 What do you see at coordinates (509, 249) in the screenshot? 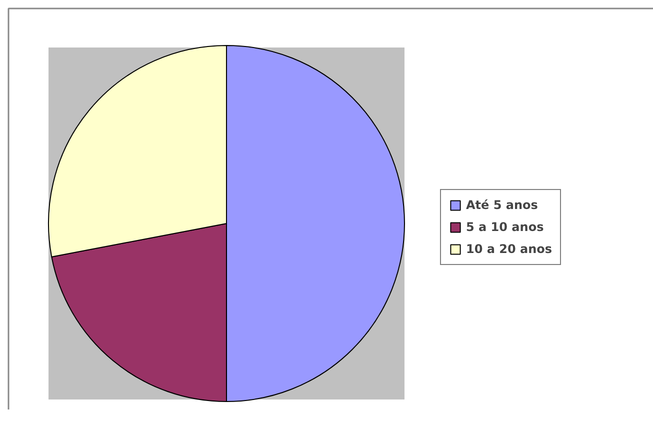
I see `legend-label: 10 a 20 anos` at bounding box center [509, 249].